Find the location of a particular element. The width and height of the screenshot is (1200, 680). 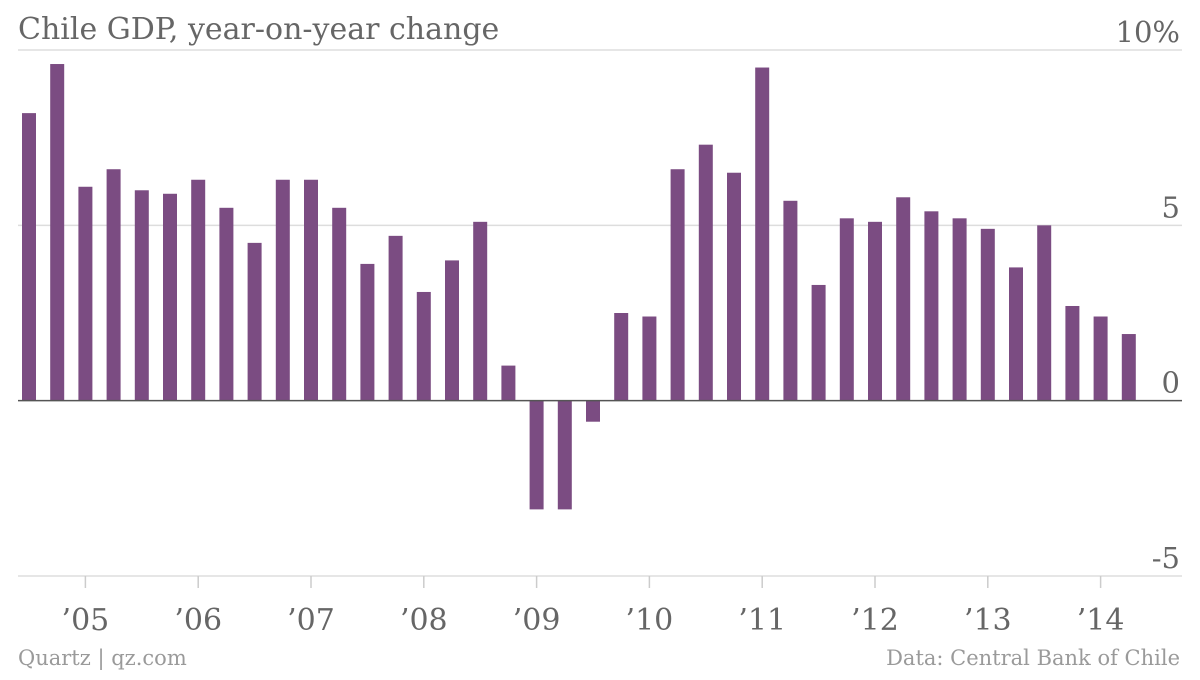

x-tick-label: ’05 is located at coordinates (86, 620).